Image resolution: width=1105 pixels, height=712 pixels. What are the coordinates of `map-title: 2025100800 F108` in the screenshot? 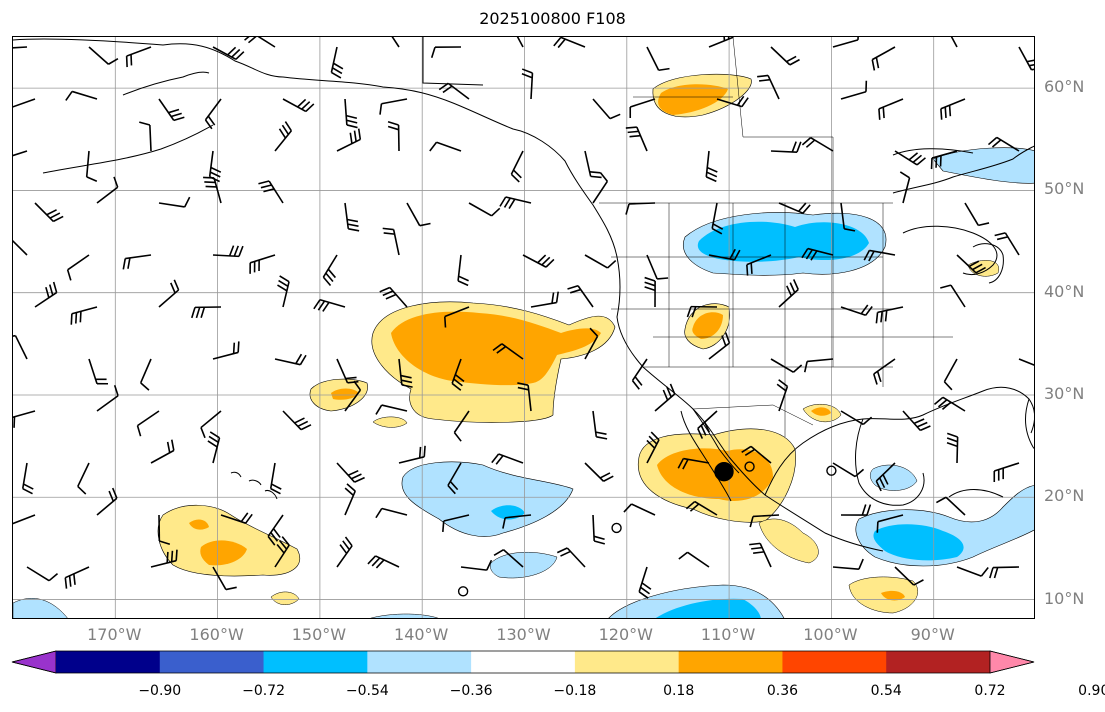 It's located at (552, 18).